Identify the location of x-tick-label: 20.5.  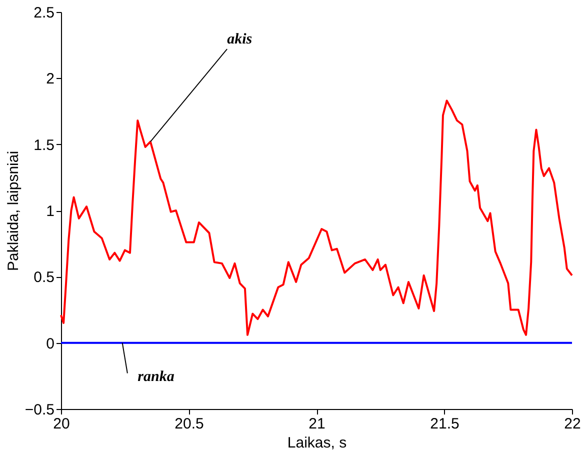
(189, 424).